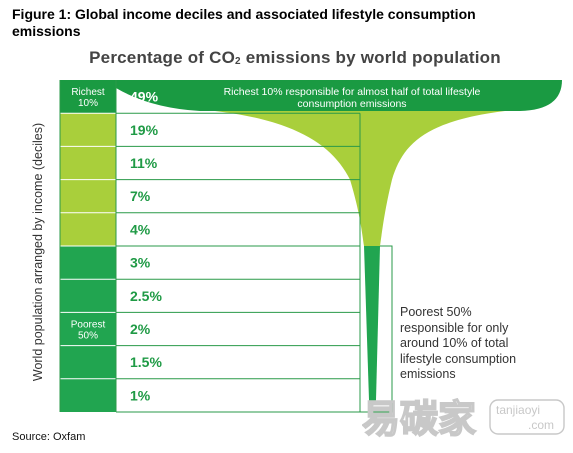  I want to click on poorest-group-label-line: 50%, so click(88, 336).